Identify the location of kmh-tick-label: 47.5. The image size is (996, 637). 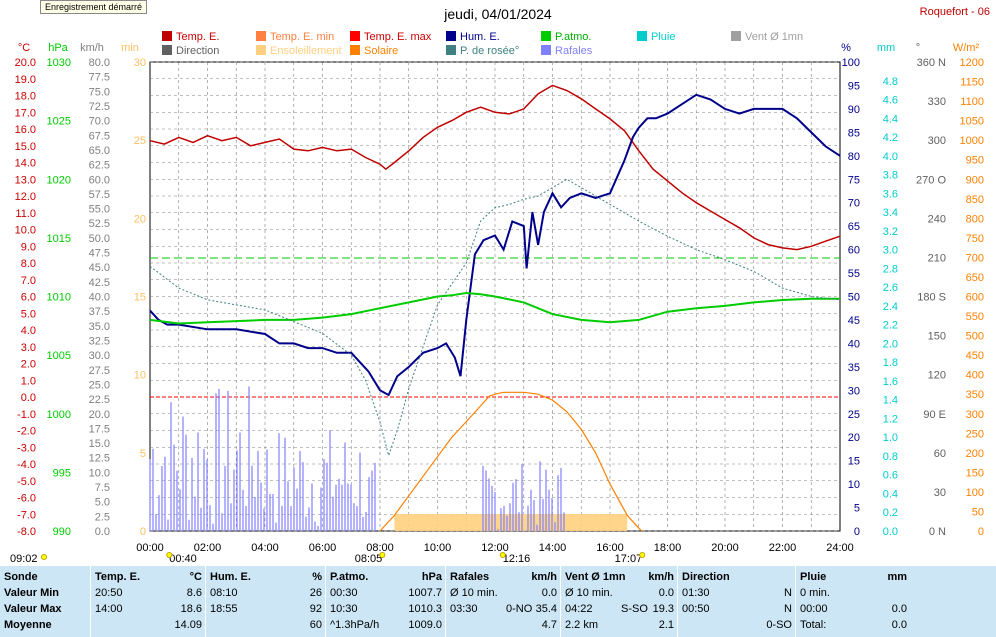
(99, 254).